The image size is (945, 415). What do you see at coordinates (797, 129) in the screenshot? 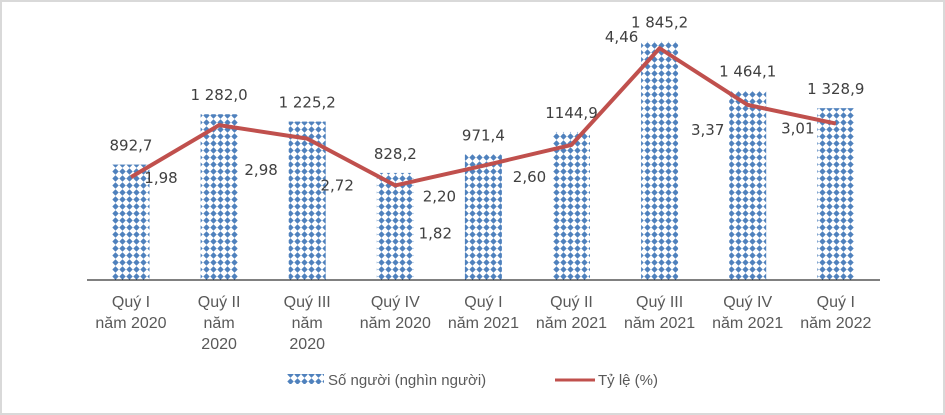
I see `line-value-label: 3,01` at bounding box center [797, 129].